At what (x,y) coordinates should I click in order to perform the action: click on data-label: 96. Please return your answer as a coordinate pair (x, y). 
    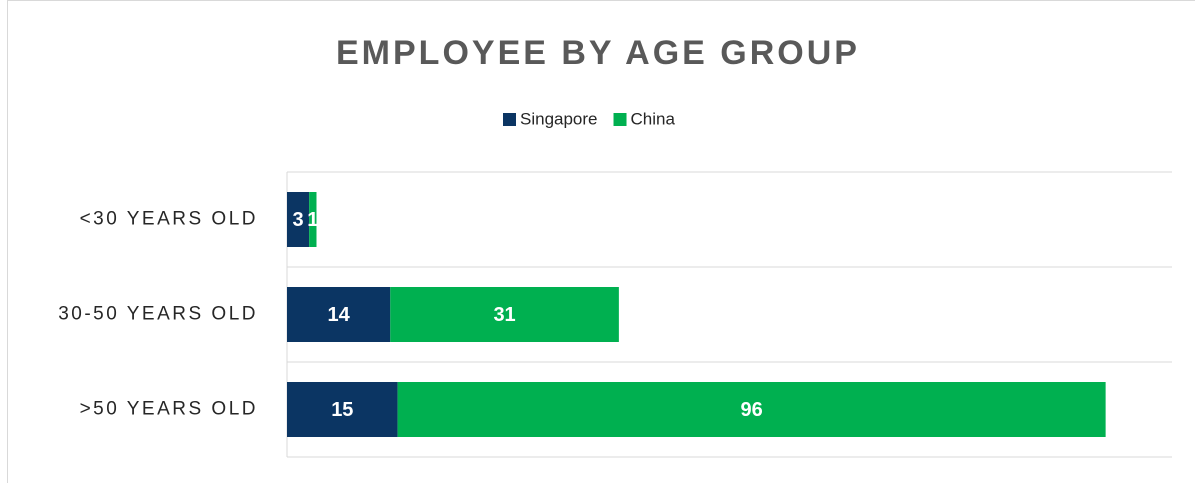
    Looking at the image, I should click on (752, 410).